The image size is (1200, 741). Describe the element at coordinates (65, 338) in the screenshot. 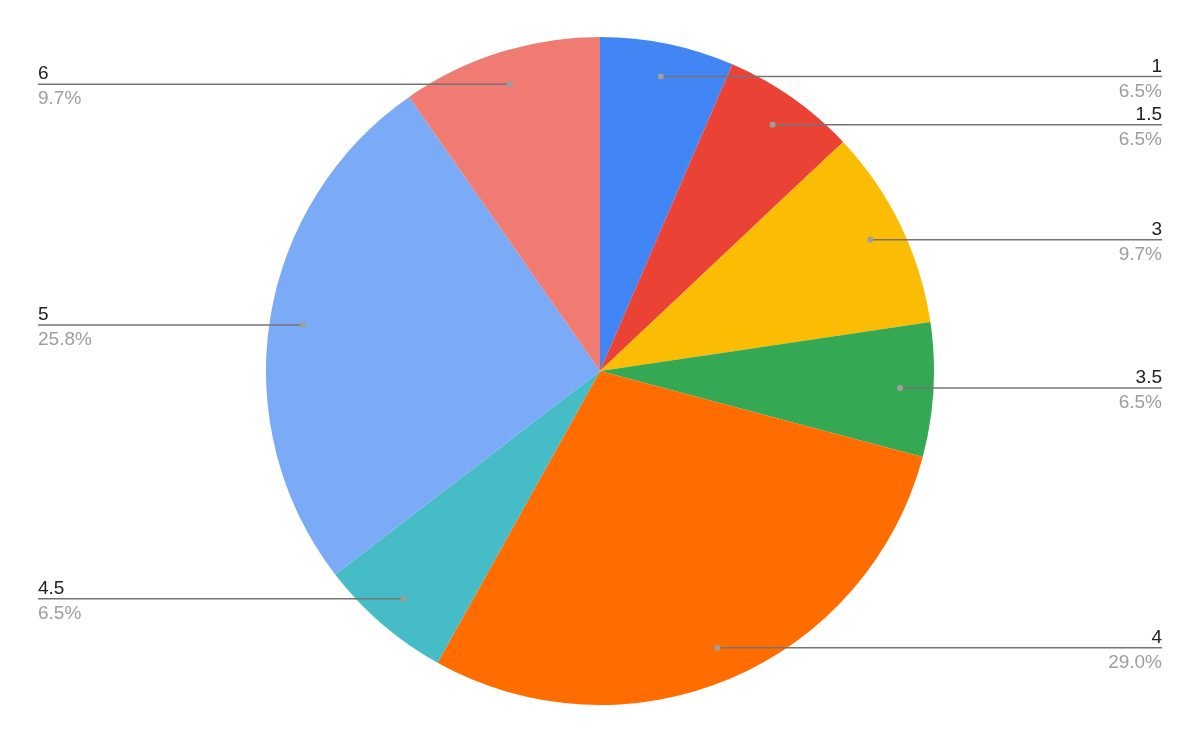

I see `data-label: 25.8%` at that location.